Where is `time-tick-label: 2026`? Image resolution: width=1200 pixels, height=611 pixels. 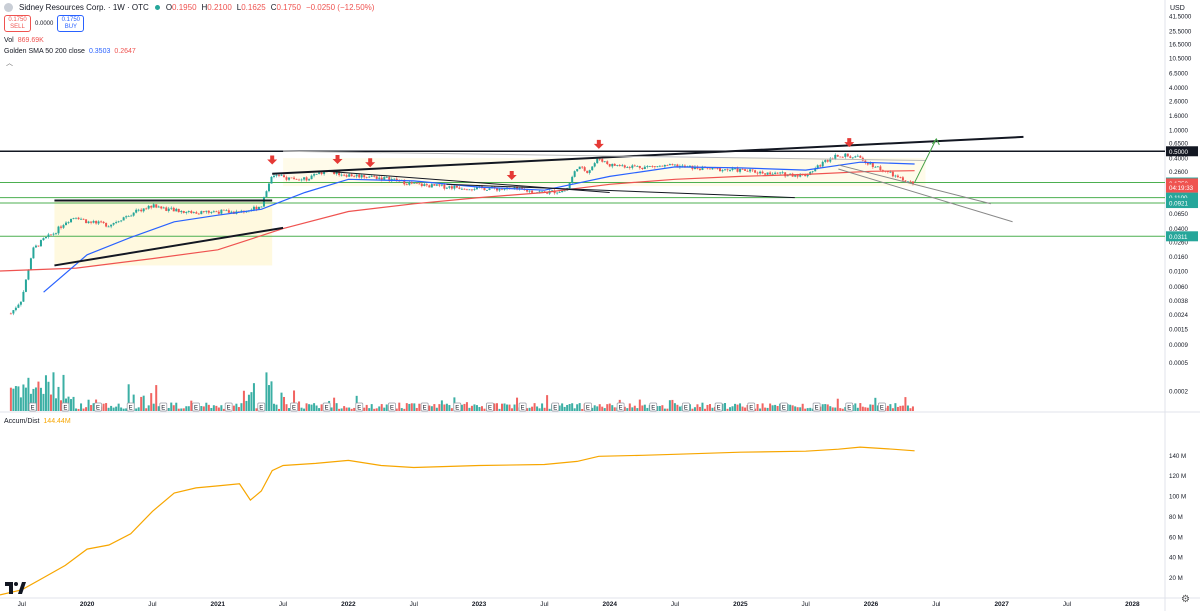
time-tick-label: 2026 is located at coordinates (871, 604).